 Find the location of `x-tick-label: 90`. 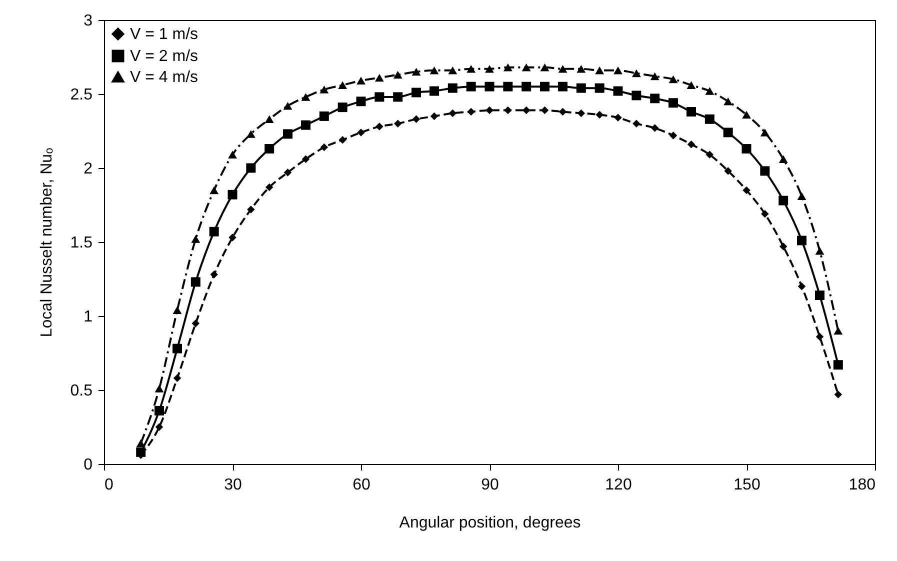

x-tick-label: 90 is located at coordinates (490, 485).